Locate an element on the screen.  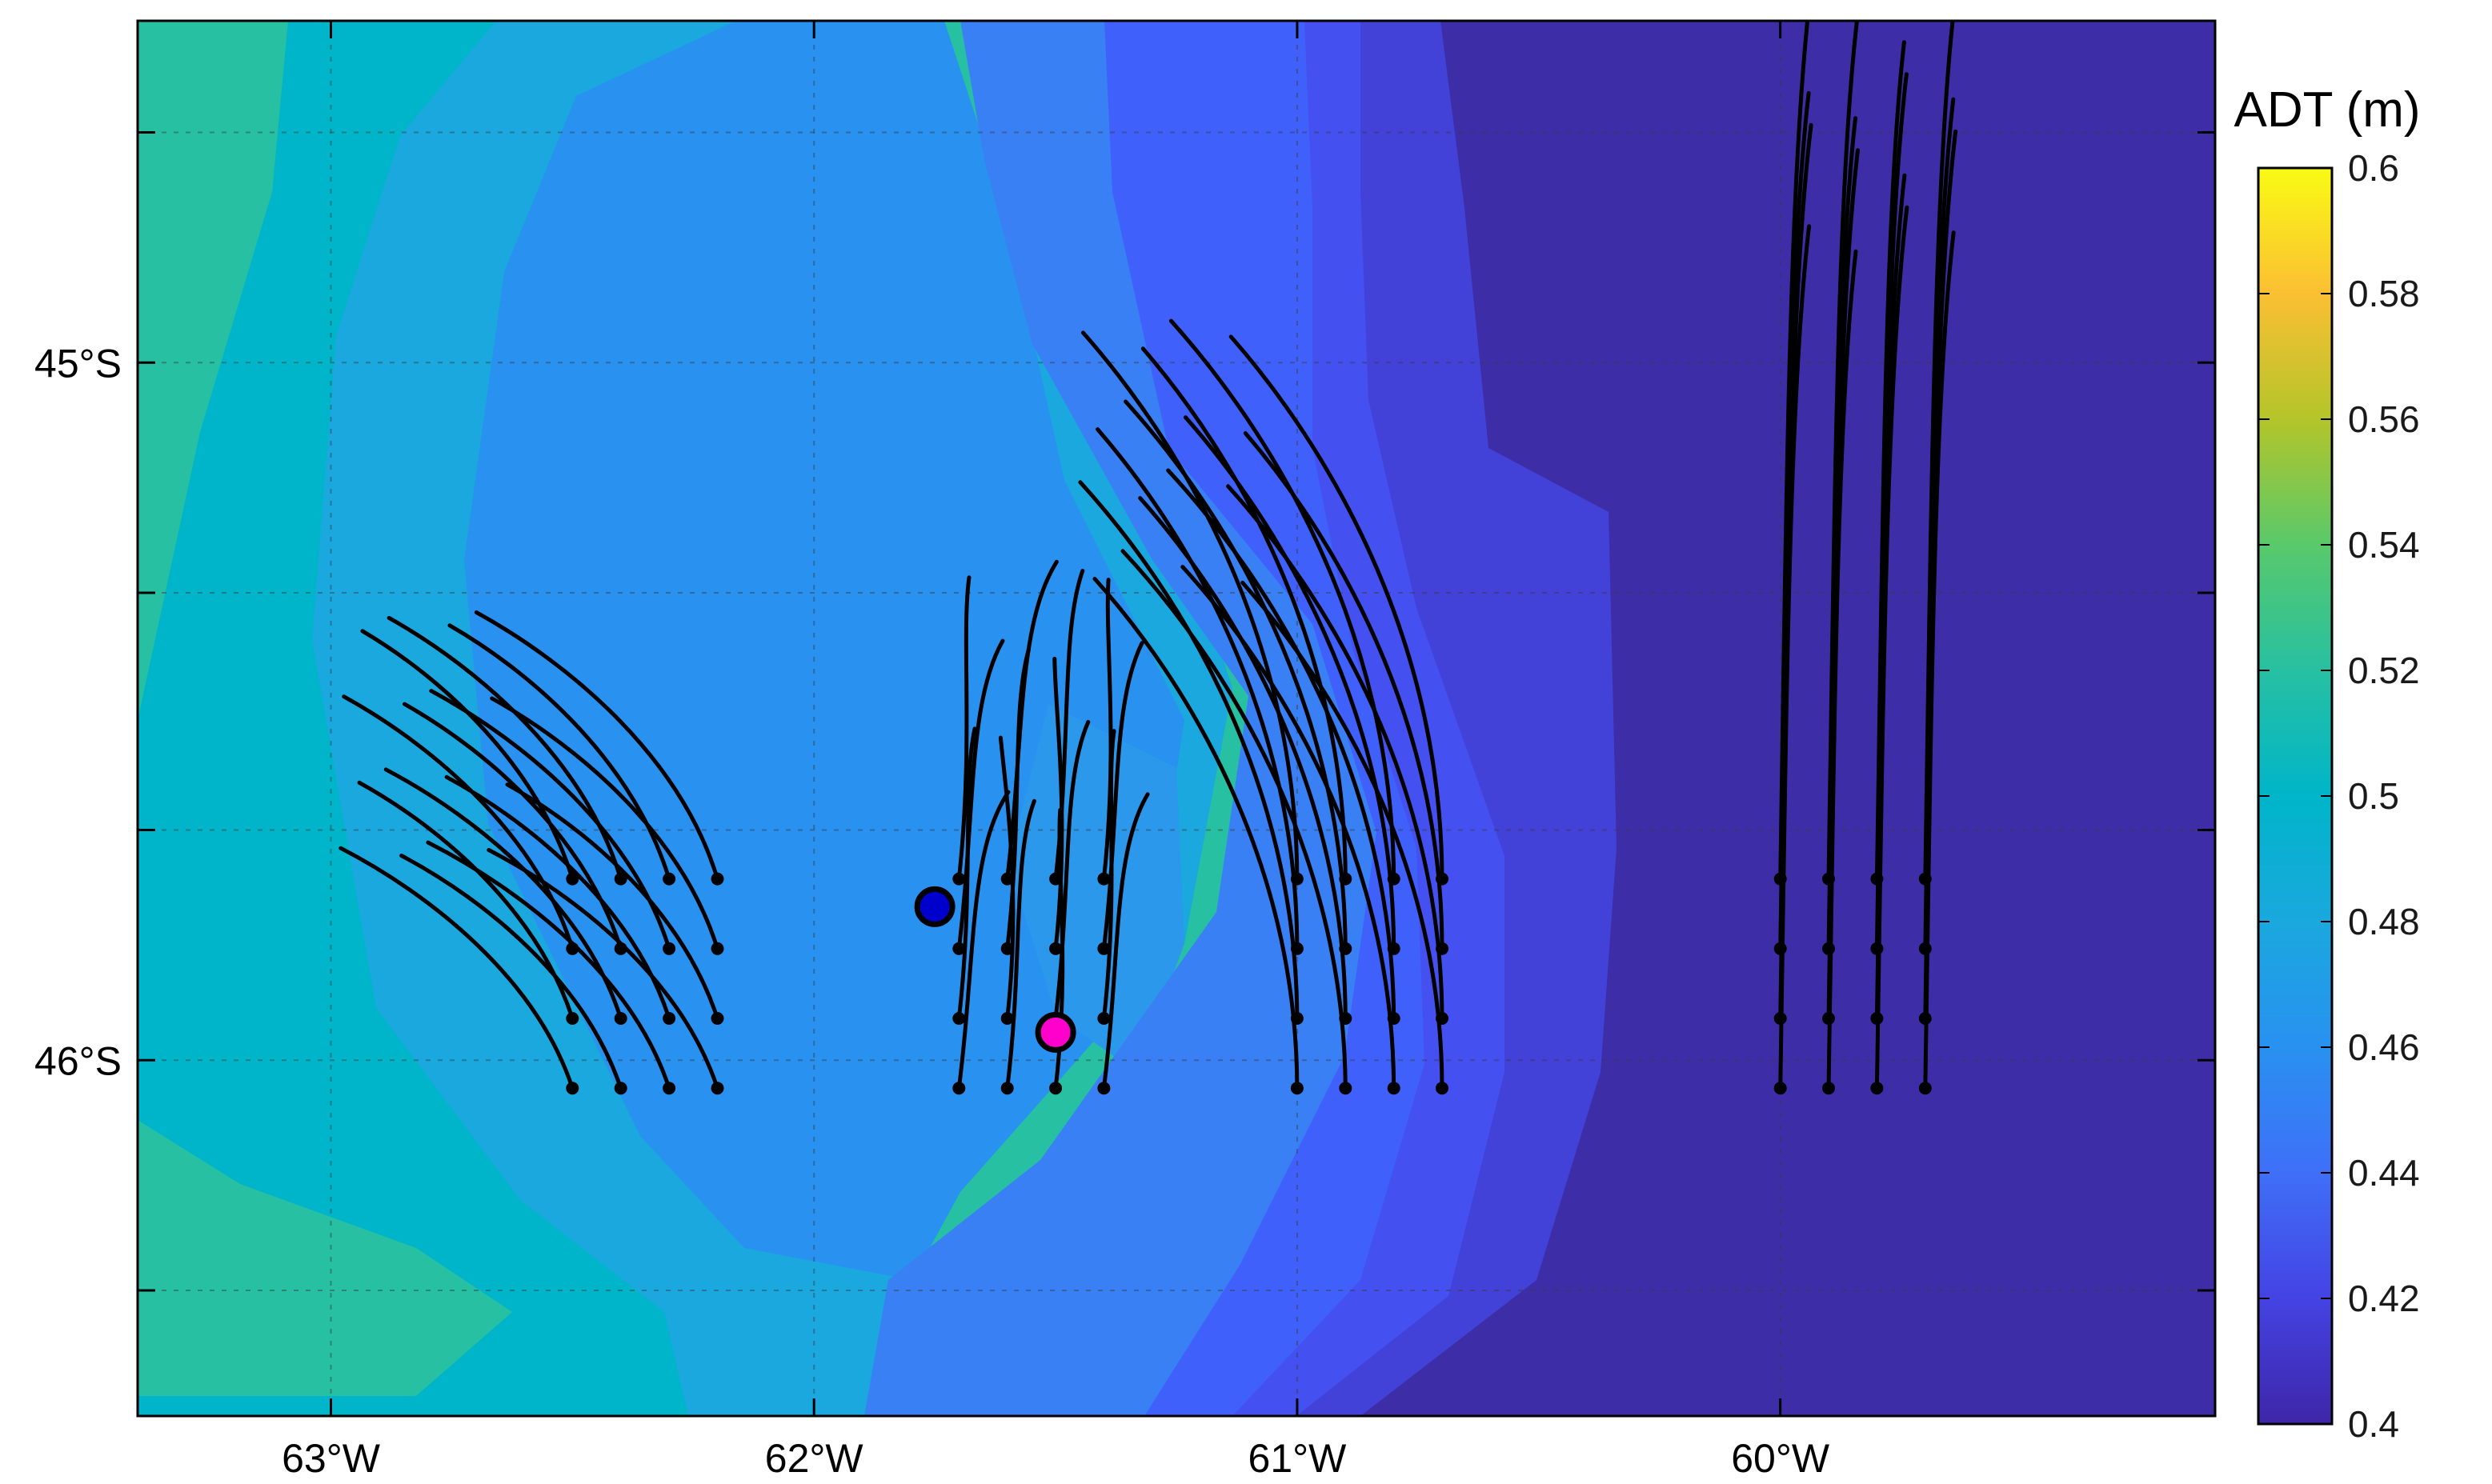
blue-marker is located at coordinates (935, 906).